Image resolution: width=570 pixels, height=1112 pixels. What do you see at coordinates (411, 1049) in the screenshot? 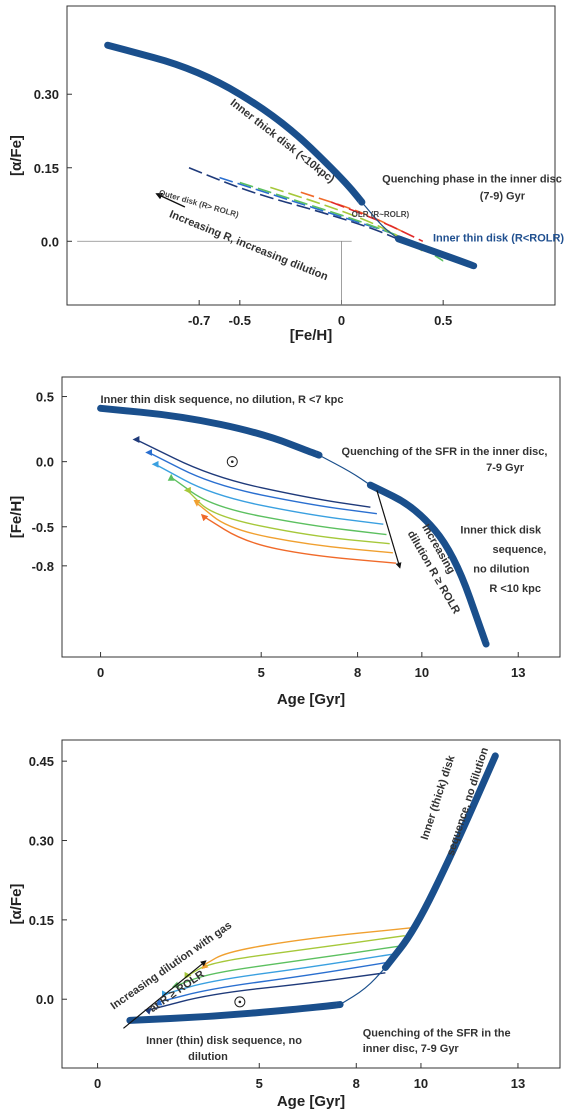
I see `annotation-label: inner disc, 7-9 Gyr` at bounding box center [411, 1049].